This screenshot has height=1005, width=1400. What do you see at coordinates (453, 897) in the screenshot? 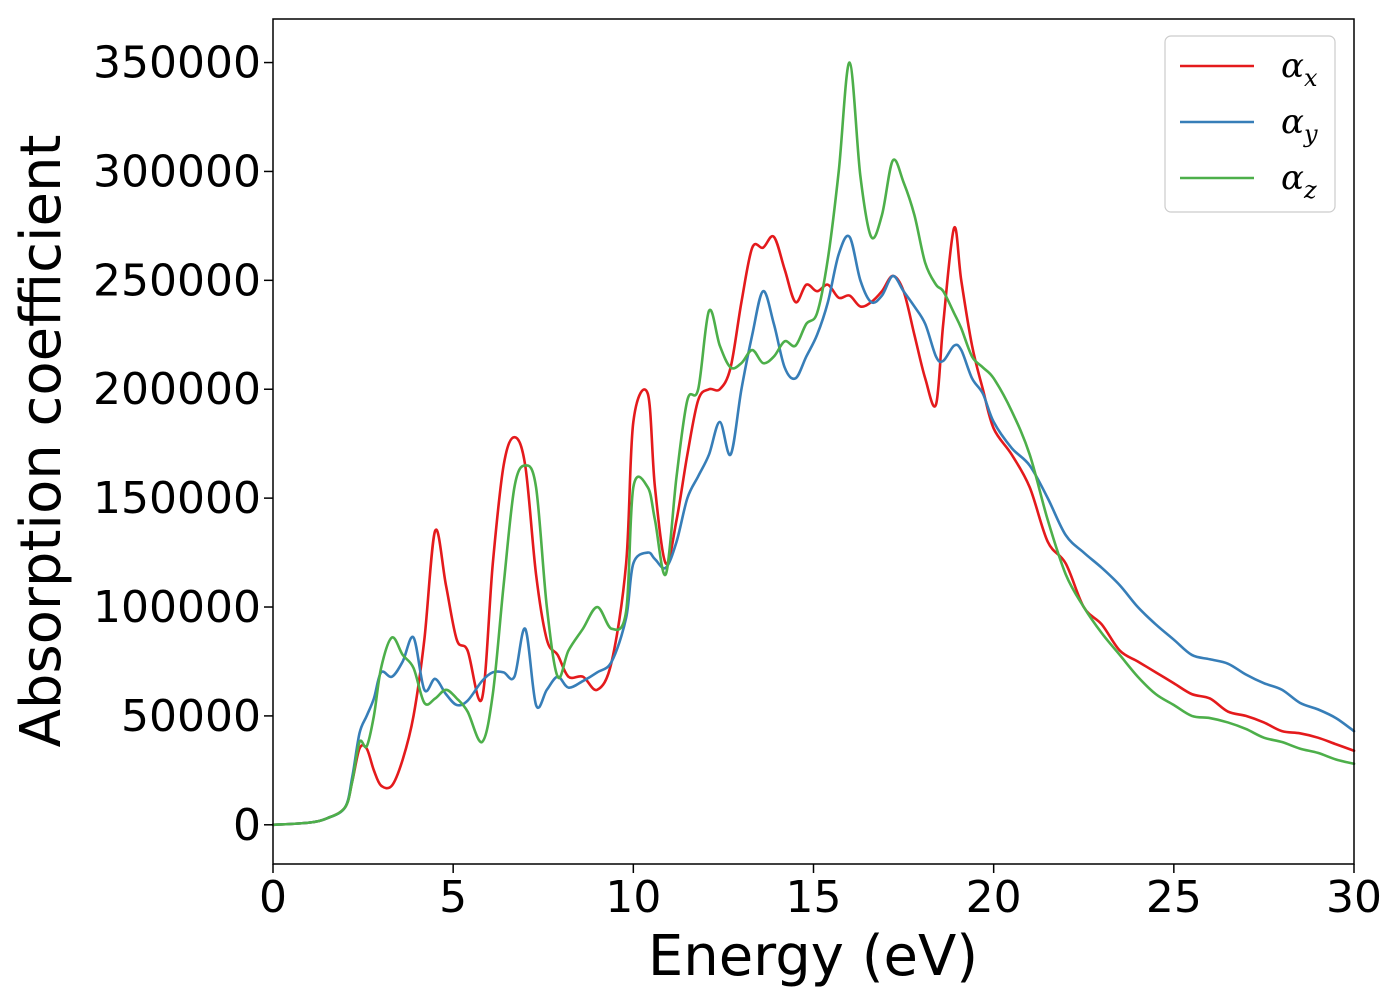
I see `x-tick-label: 5` at bounding box center [453, 897].